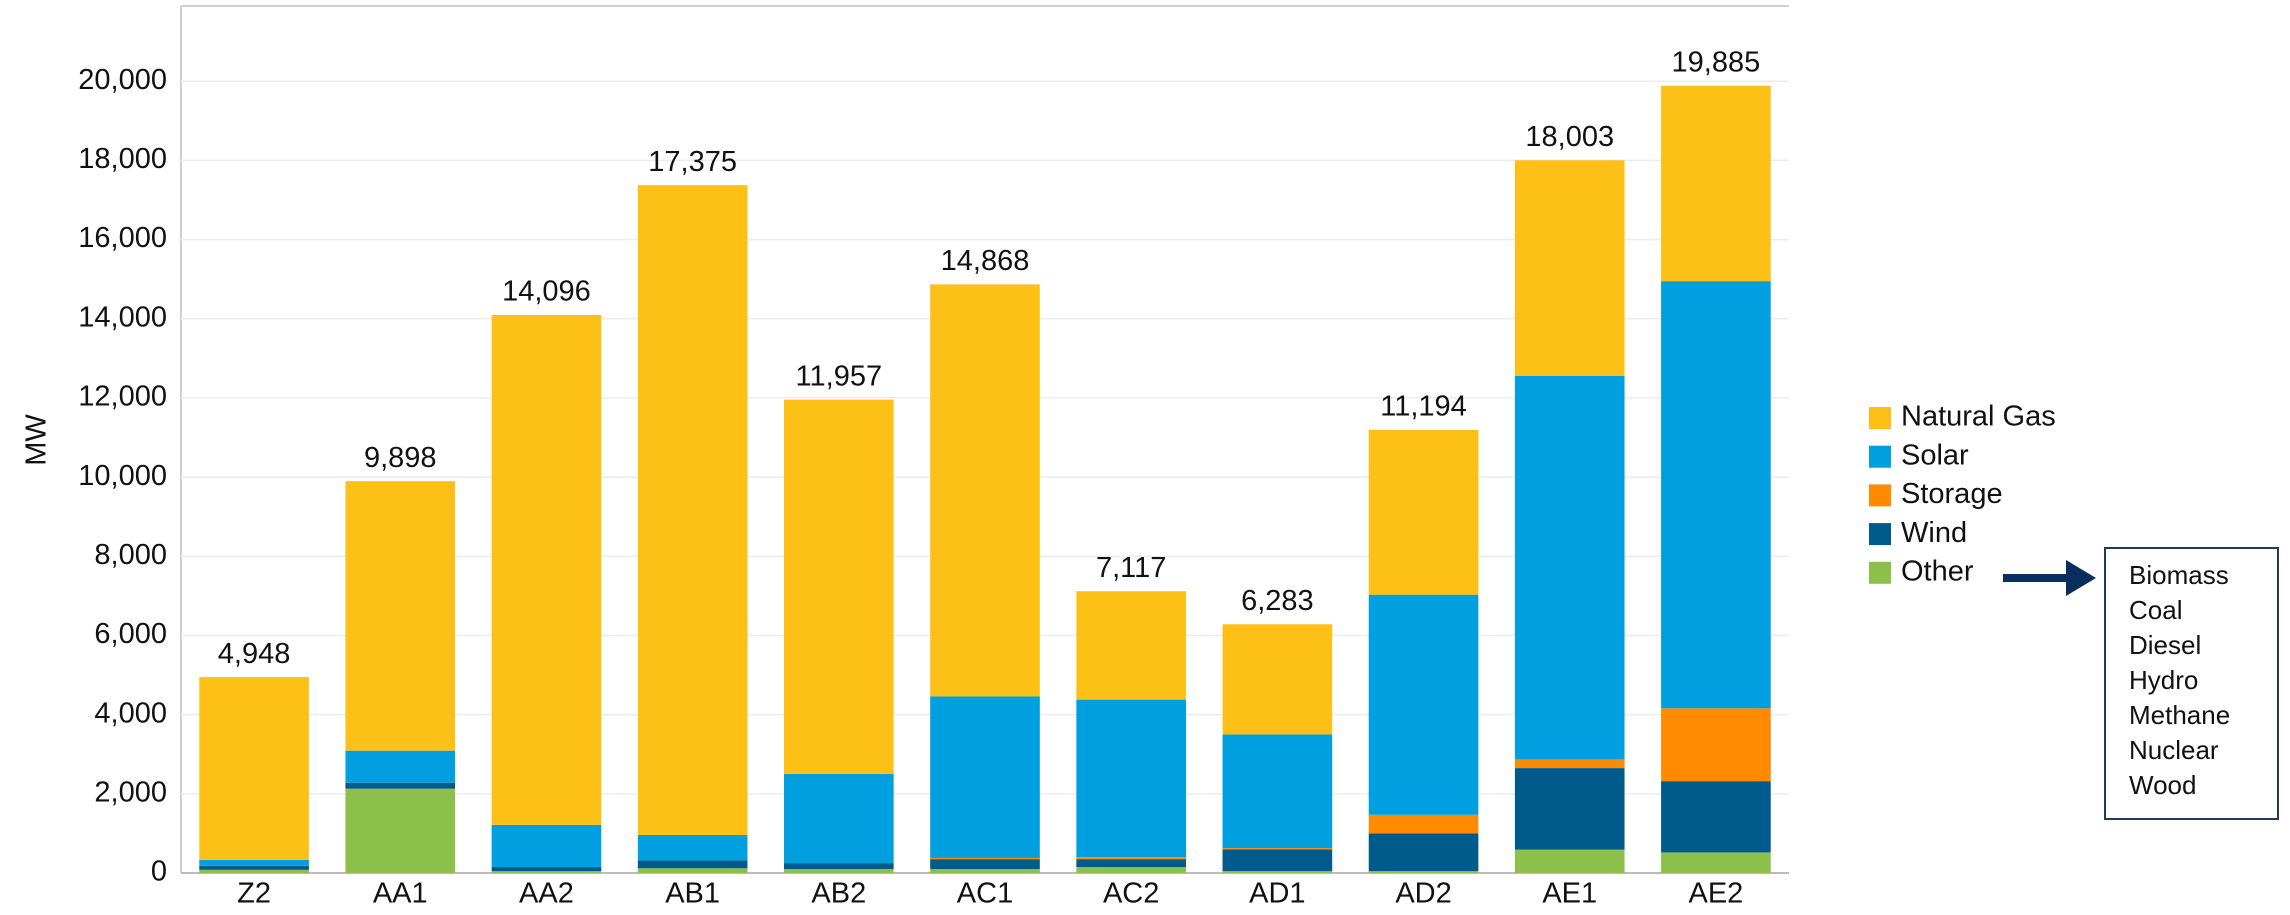 This screenshot has width=2290, height=915. Describe the element at coordinates (254, 894) in the screenshot. I see `x-tick-label: Z2` at that location.